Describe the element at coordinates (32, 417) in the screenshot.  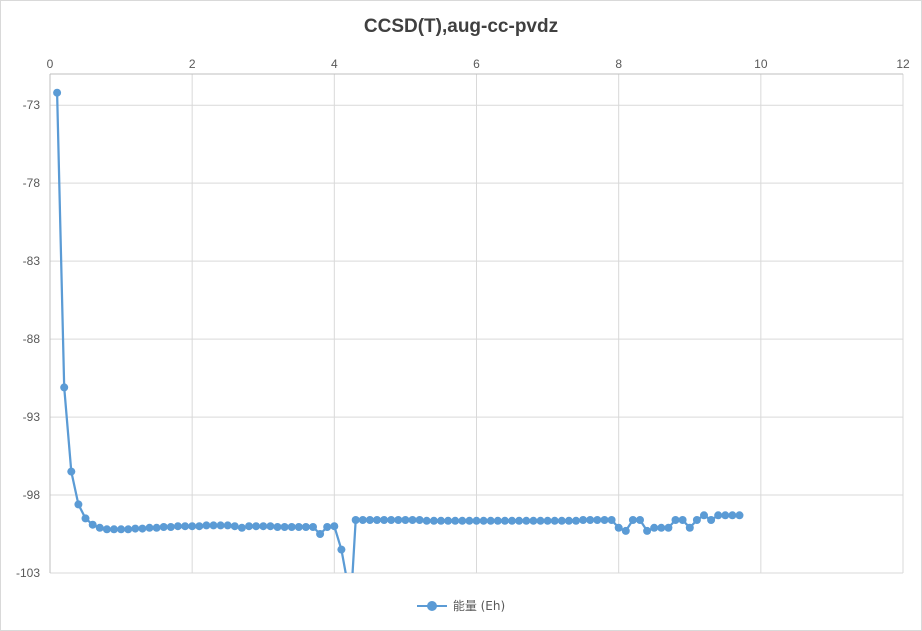
I see `y-tick-label: -93` at that location.